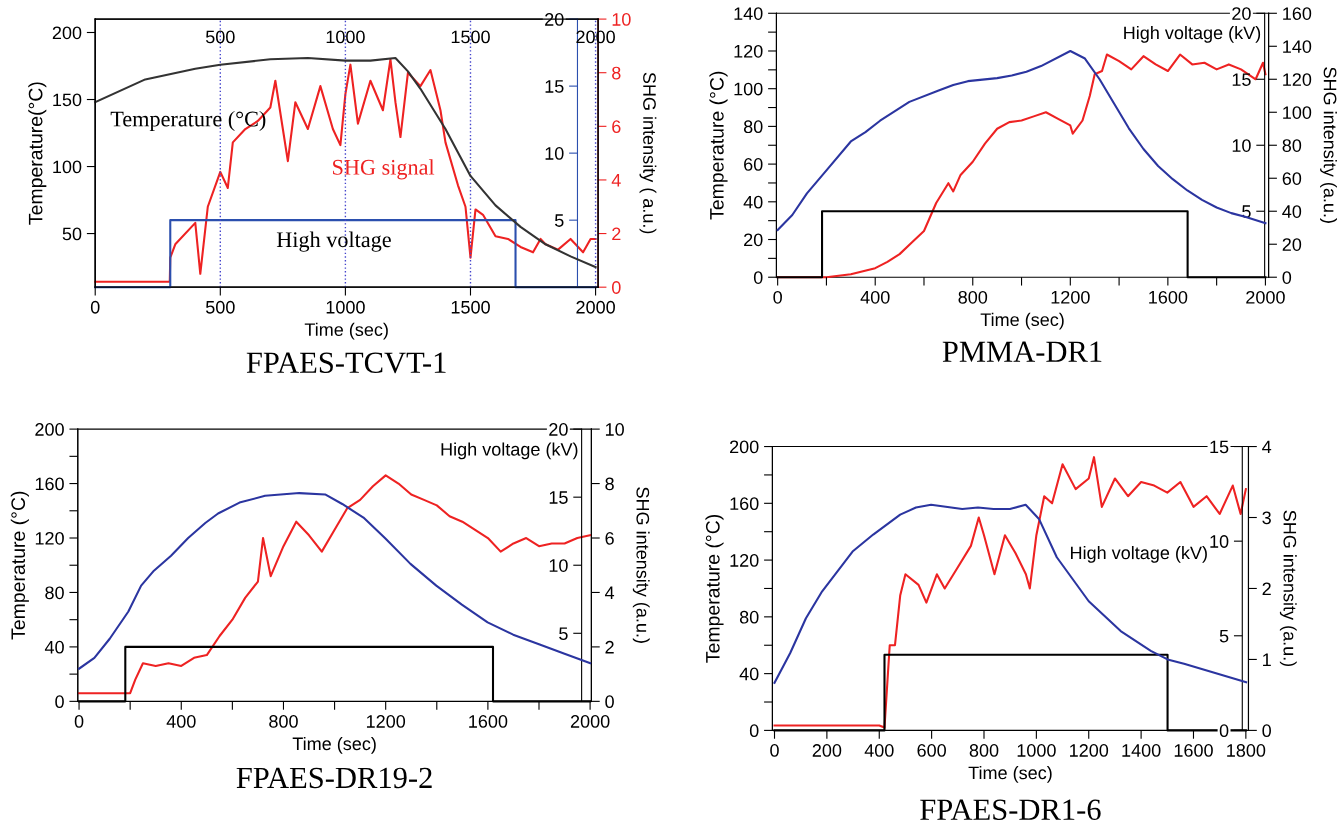 Image resolution: width=1341 pixels, height=830 pixels. Describe the element at coordinates (748, 89) in the screenshot. I see `y-tick-label: 100` at that location.